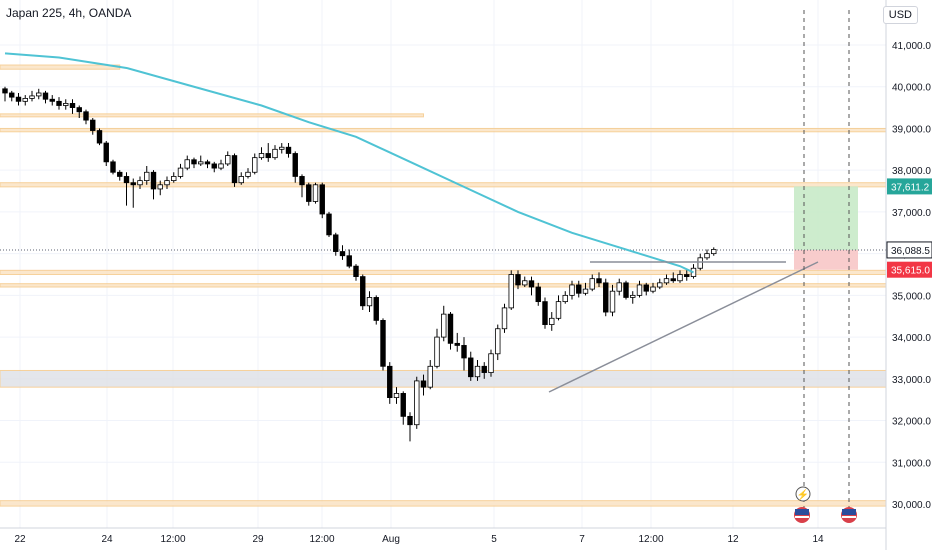  Describe the element at coordinates (443, 228) in the screenshot. I see `risk-reward-box` at that location.